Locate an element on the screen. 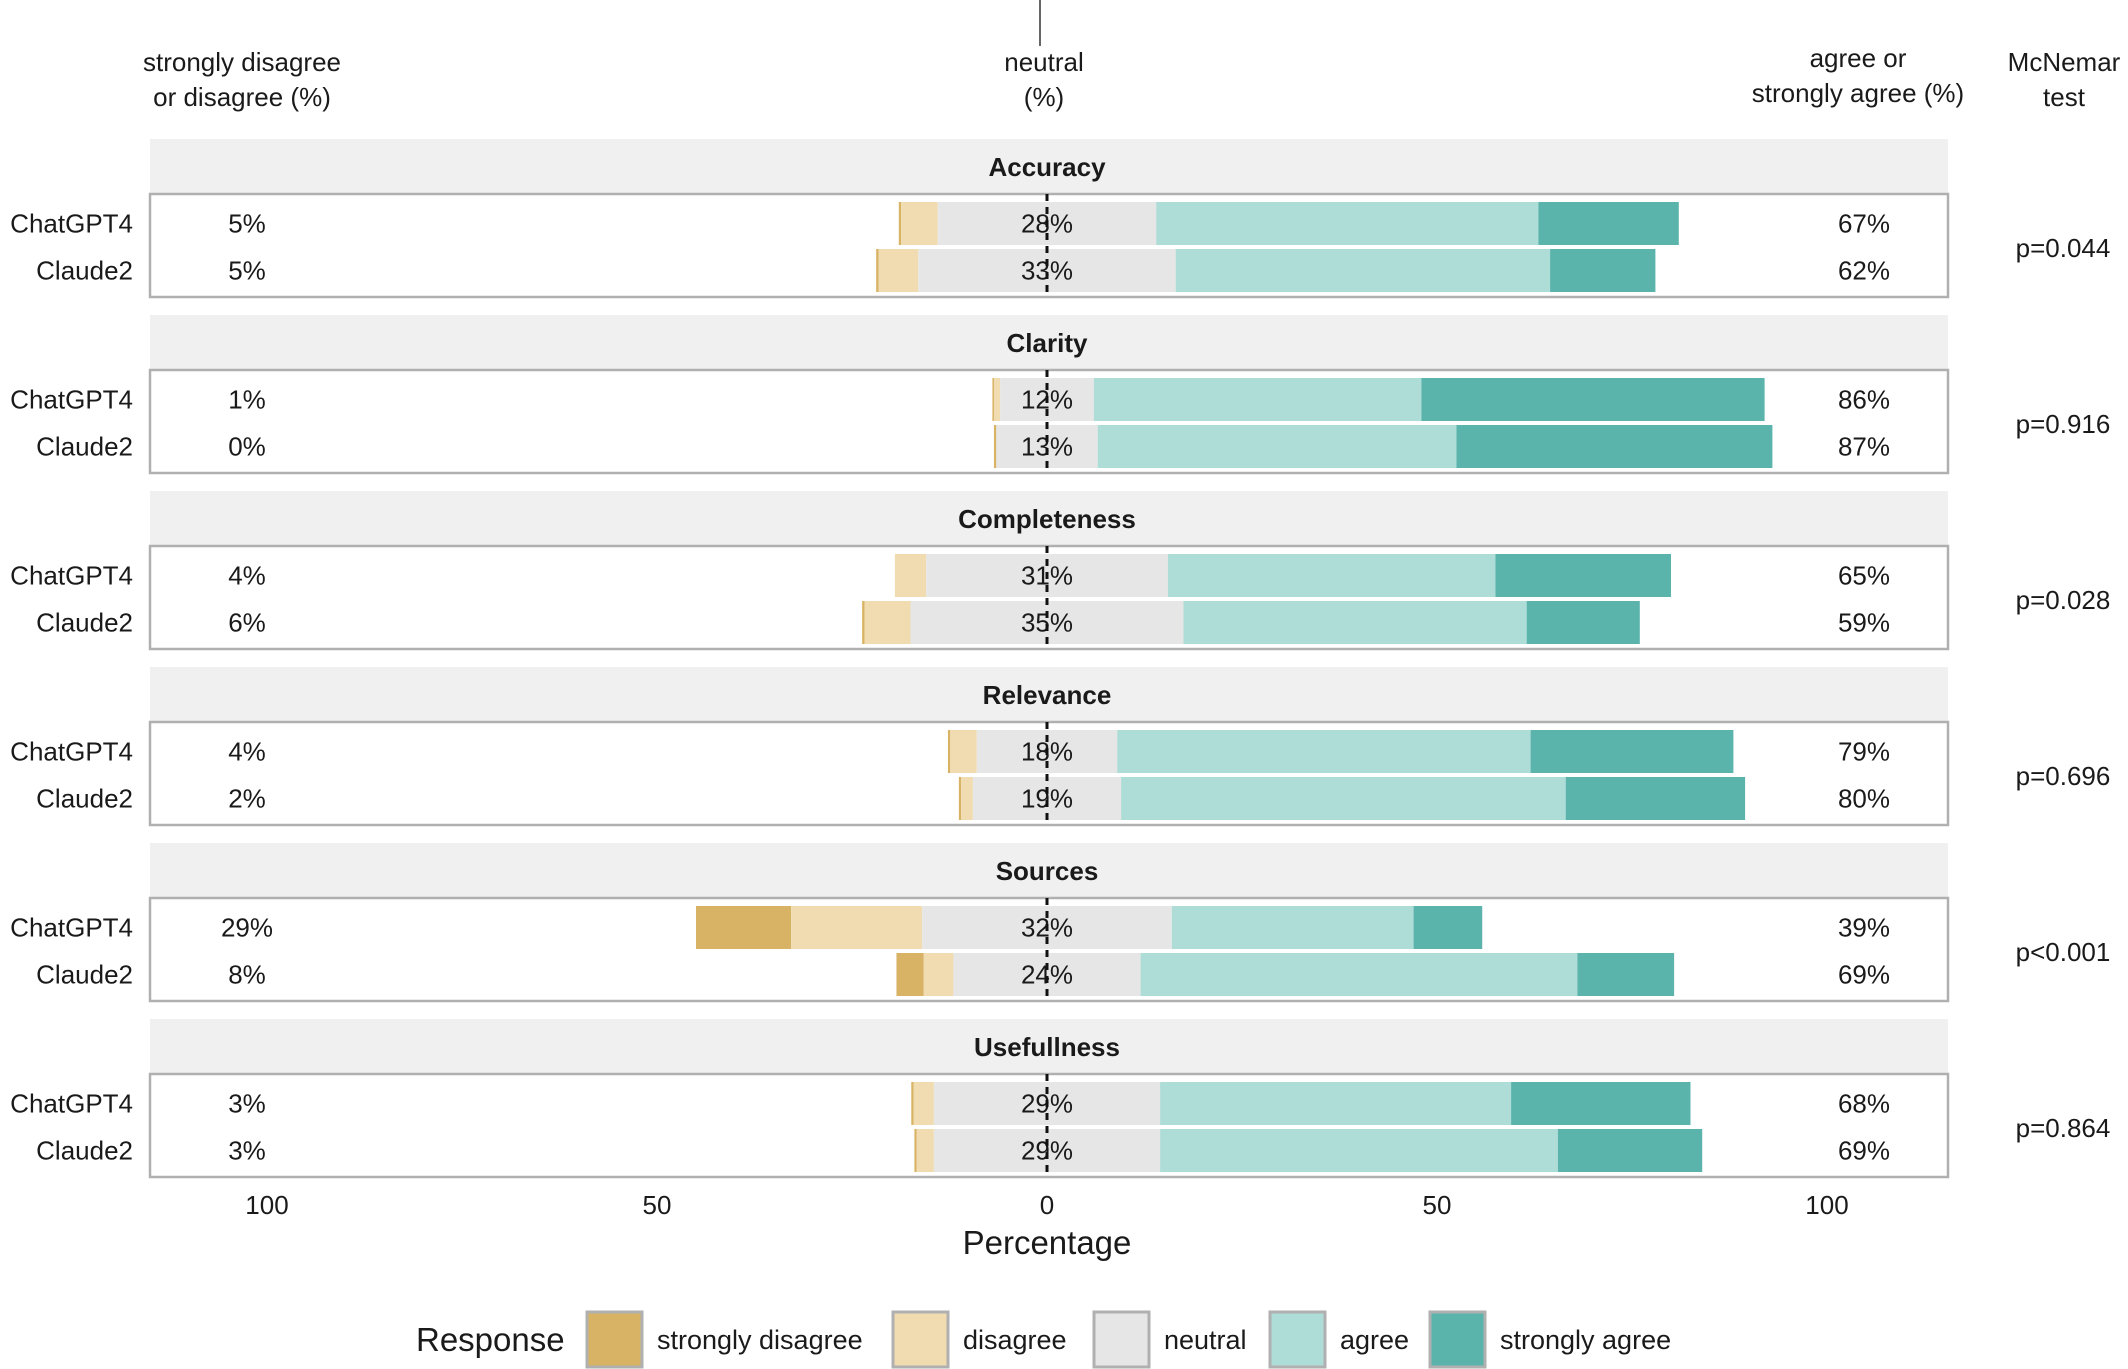  label-agree-pct: 62% is located at coordinates (1864, 271).